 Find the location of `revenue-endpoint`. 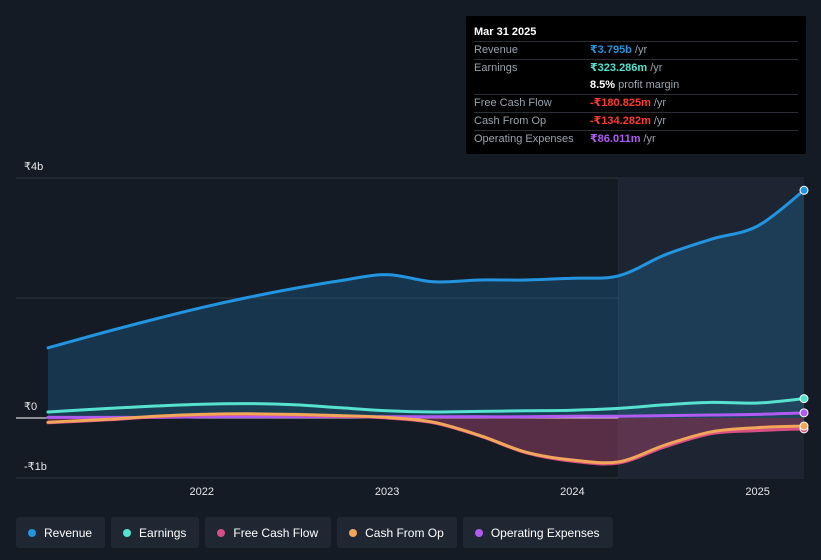

revenue-endpoint is located at coordinates (804, 190).